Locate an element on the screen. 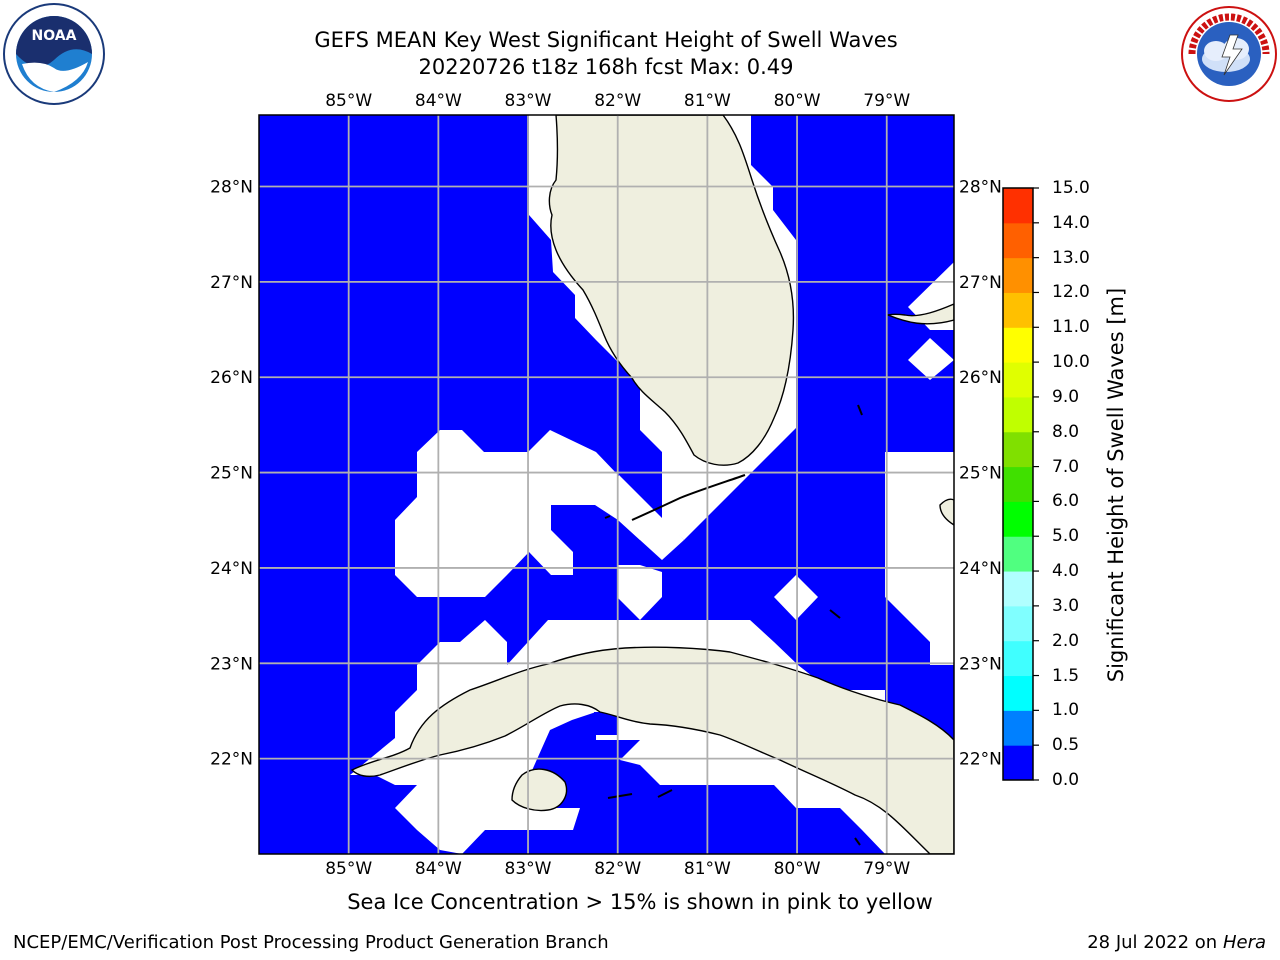  lat-tick-label-right: 27°N is located at coordinates (980, 283).